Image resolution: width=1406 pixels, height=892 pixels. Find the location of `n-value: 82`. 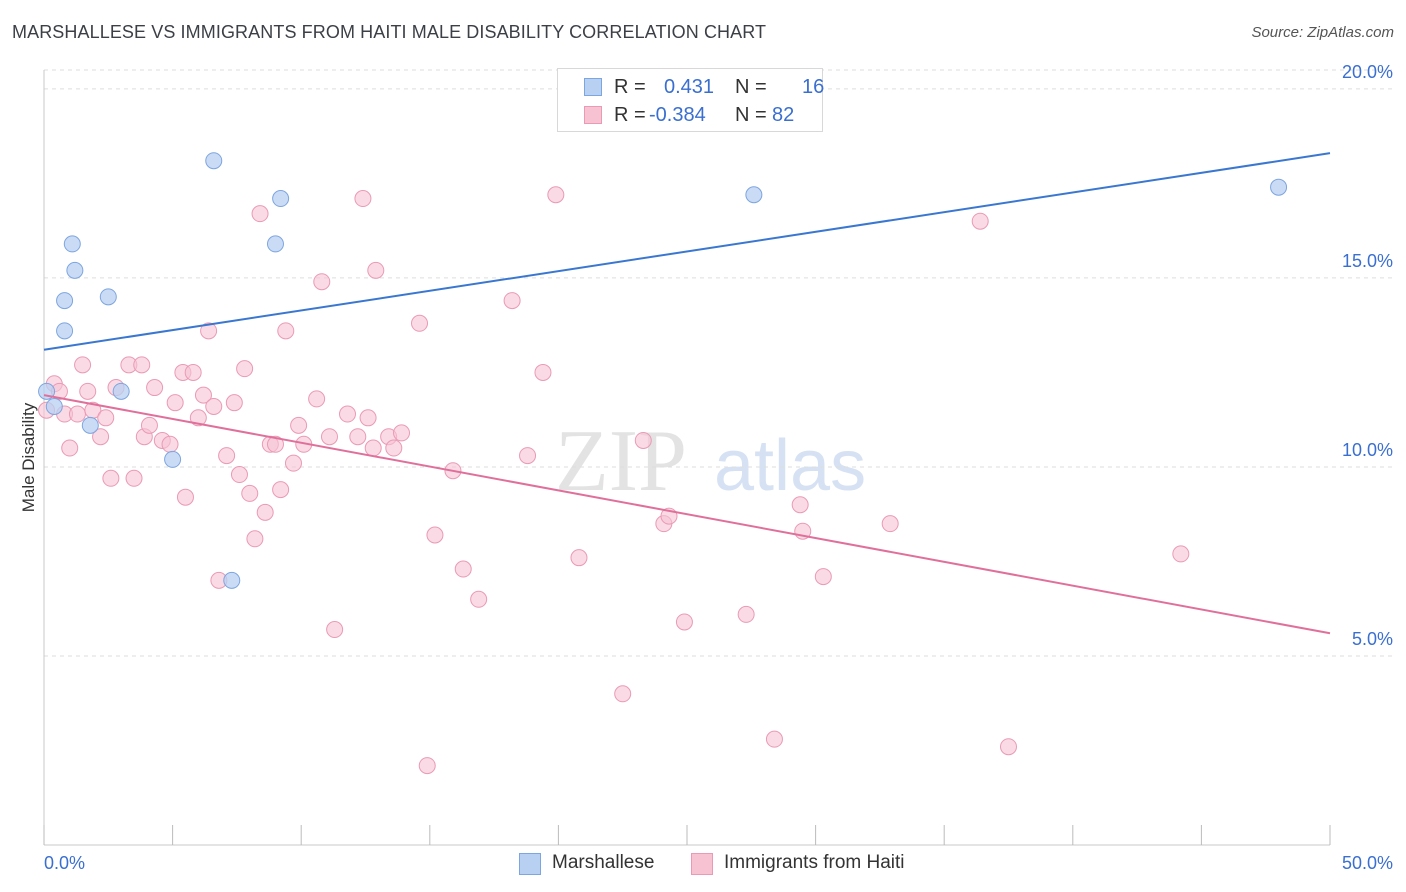

n-value: 82 is located at coordinates (783, 115).